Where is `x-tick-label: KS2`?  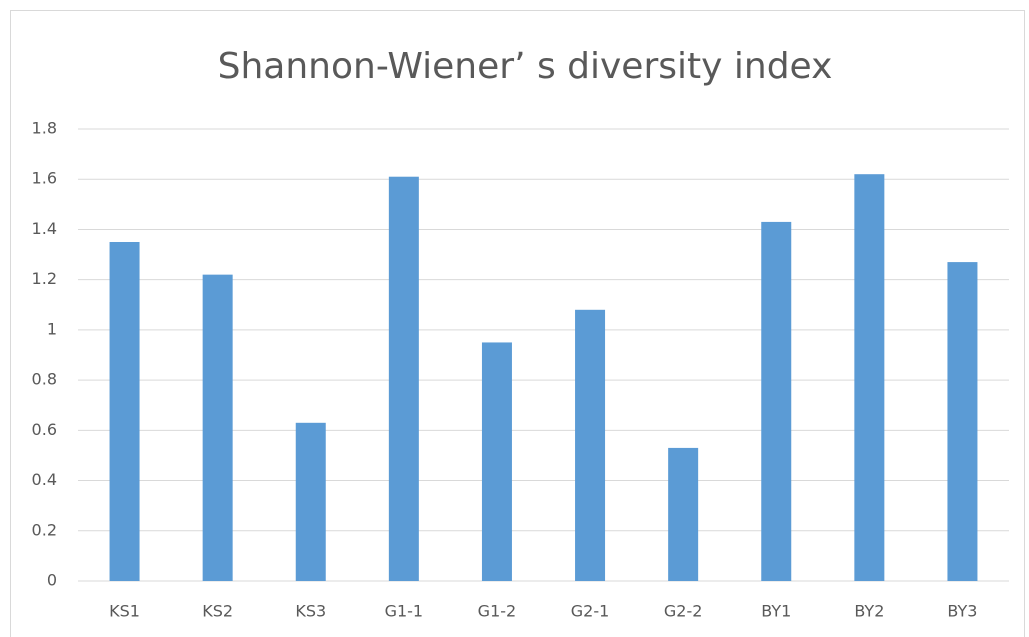
x-tick-label: KS2 is located at coordinates (217, 611).